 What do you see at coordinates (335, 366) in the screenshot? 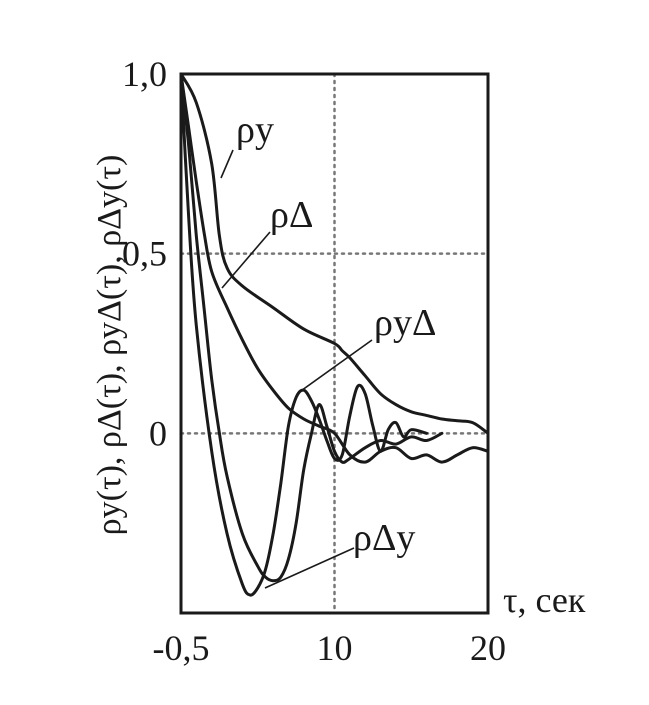
I see `leader-rho-y-delta` at bounding box center [335, 366].